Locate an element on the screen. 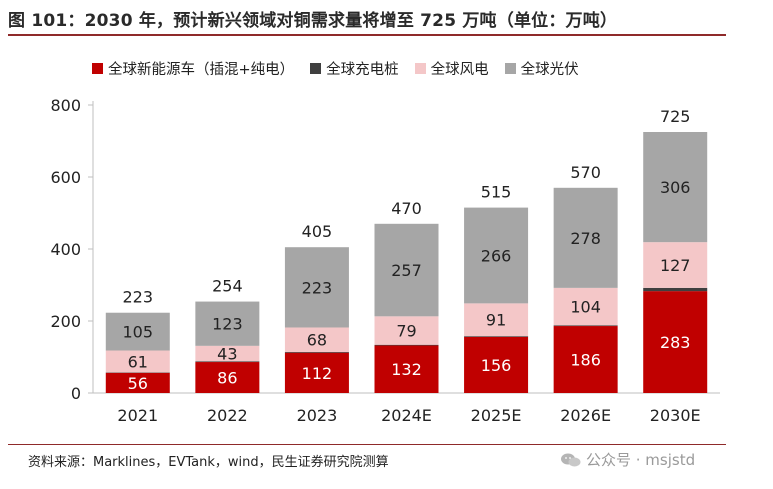 This screenshot has height=489, width=773. x-tick-label: 2024E is located at coordinates (406, 415).